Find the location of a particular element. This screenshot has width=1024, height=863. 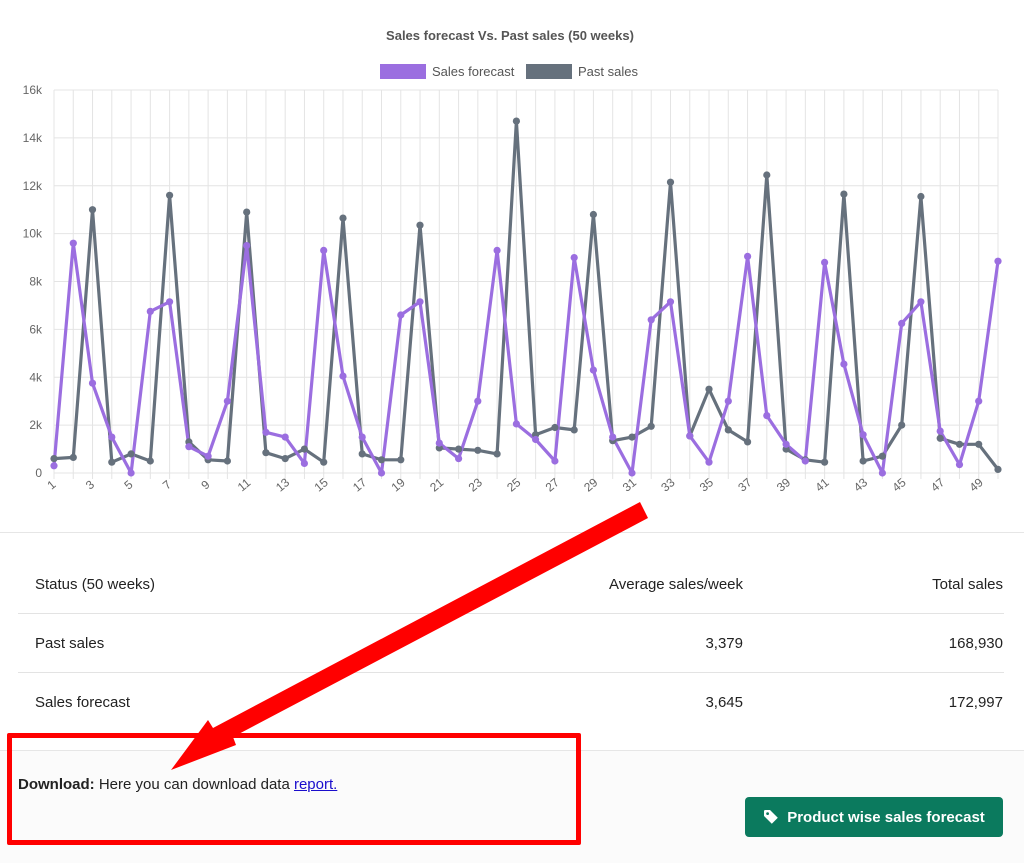

x-tick-label: 35 is located at coordinates (706, 485).